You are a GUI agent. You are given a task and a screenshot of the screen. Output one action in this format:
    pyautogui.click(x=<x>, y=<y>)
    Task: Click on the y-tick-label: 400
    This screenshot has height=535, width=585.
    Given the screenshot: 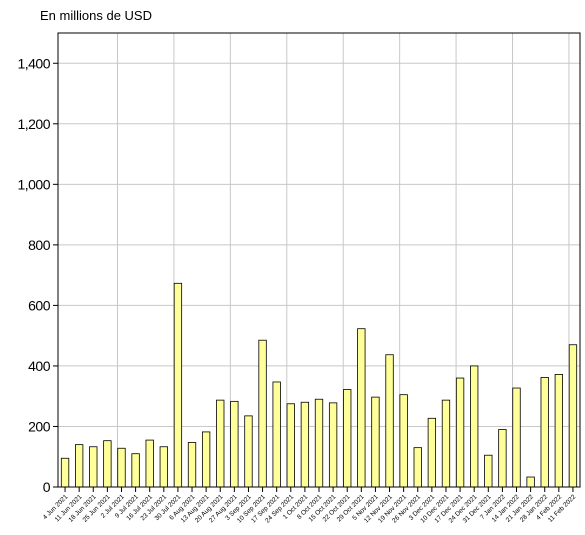 What is the action you would take?
    pyautogui.click(x=39, y=366)
    